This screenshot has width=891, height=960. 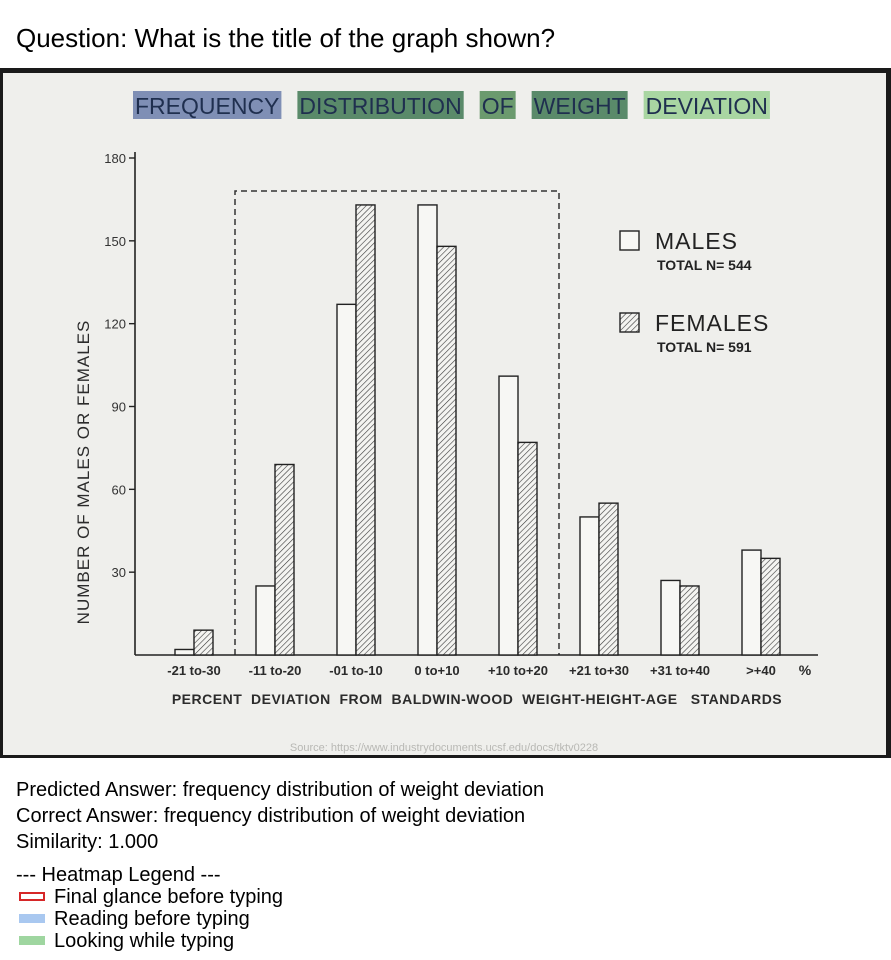 I want to click on title-word: FREQUENCY, so click(x=207, y=106).